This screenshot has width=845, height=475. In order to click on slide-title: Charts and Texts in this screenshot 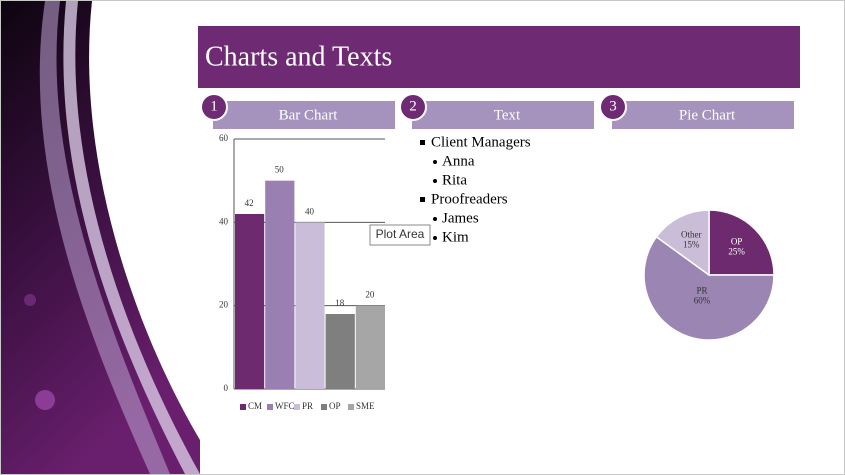, I will do `click(298, 56)`.